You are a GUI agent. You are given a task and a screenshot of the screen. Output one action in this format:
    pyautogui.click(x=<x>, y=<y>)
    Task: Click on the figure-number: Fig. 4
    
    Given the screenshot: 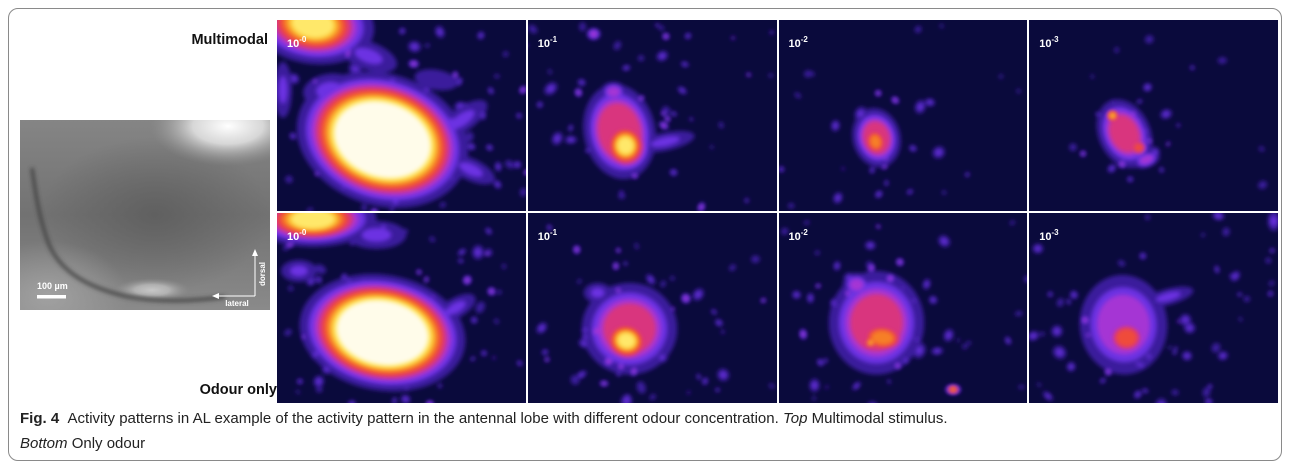 What is the action you would take?
    pyautogui.click(x=40, y=418)
    